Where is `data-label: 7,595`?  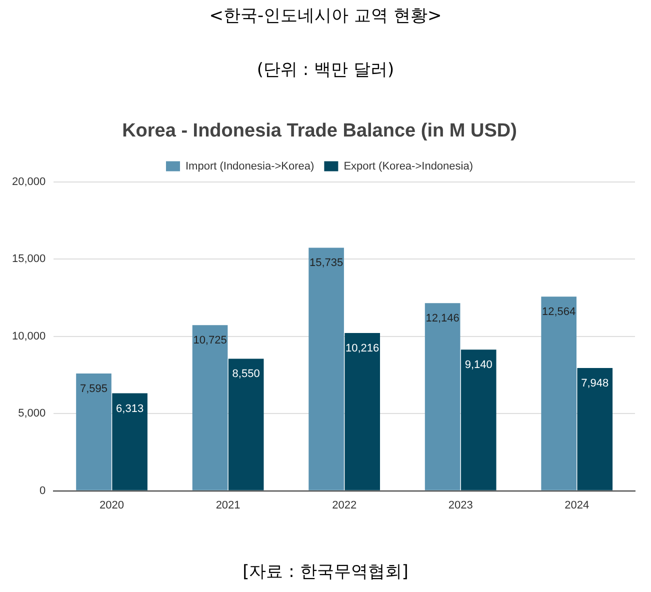
data-label: 7,595 is located at coordinates (94, 388).